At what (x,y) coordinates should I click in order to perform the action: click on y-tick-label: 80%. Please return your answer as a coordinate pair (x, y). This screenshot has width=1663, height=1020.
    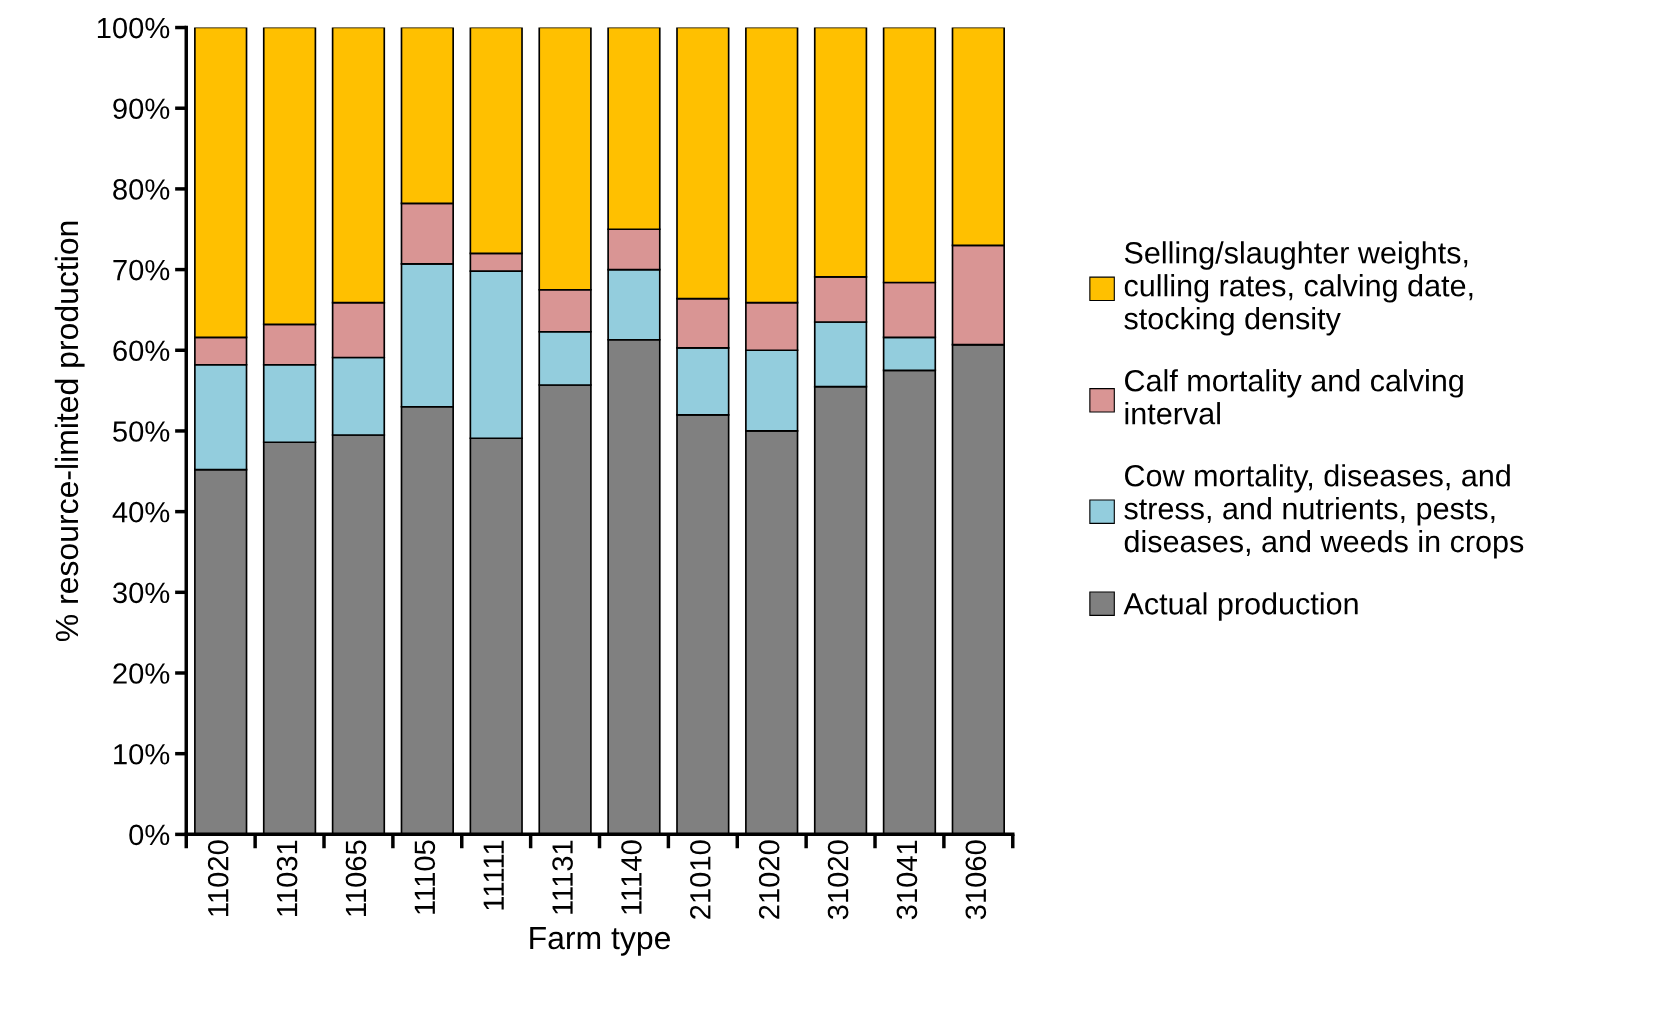
    Looking at the image, I should click on (141, 189).